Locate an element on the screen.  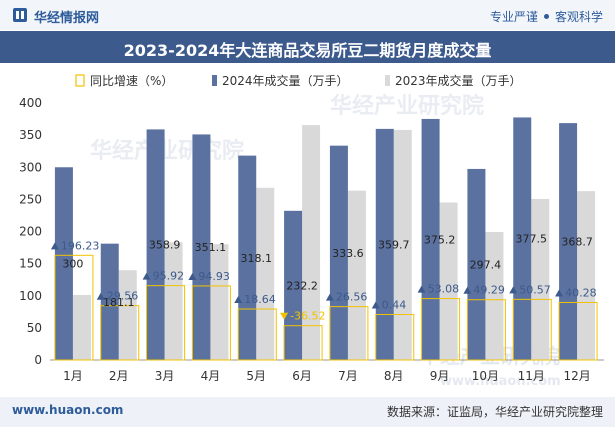
growth-value-label: 0.44 is located at coordinates (394, 305).